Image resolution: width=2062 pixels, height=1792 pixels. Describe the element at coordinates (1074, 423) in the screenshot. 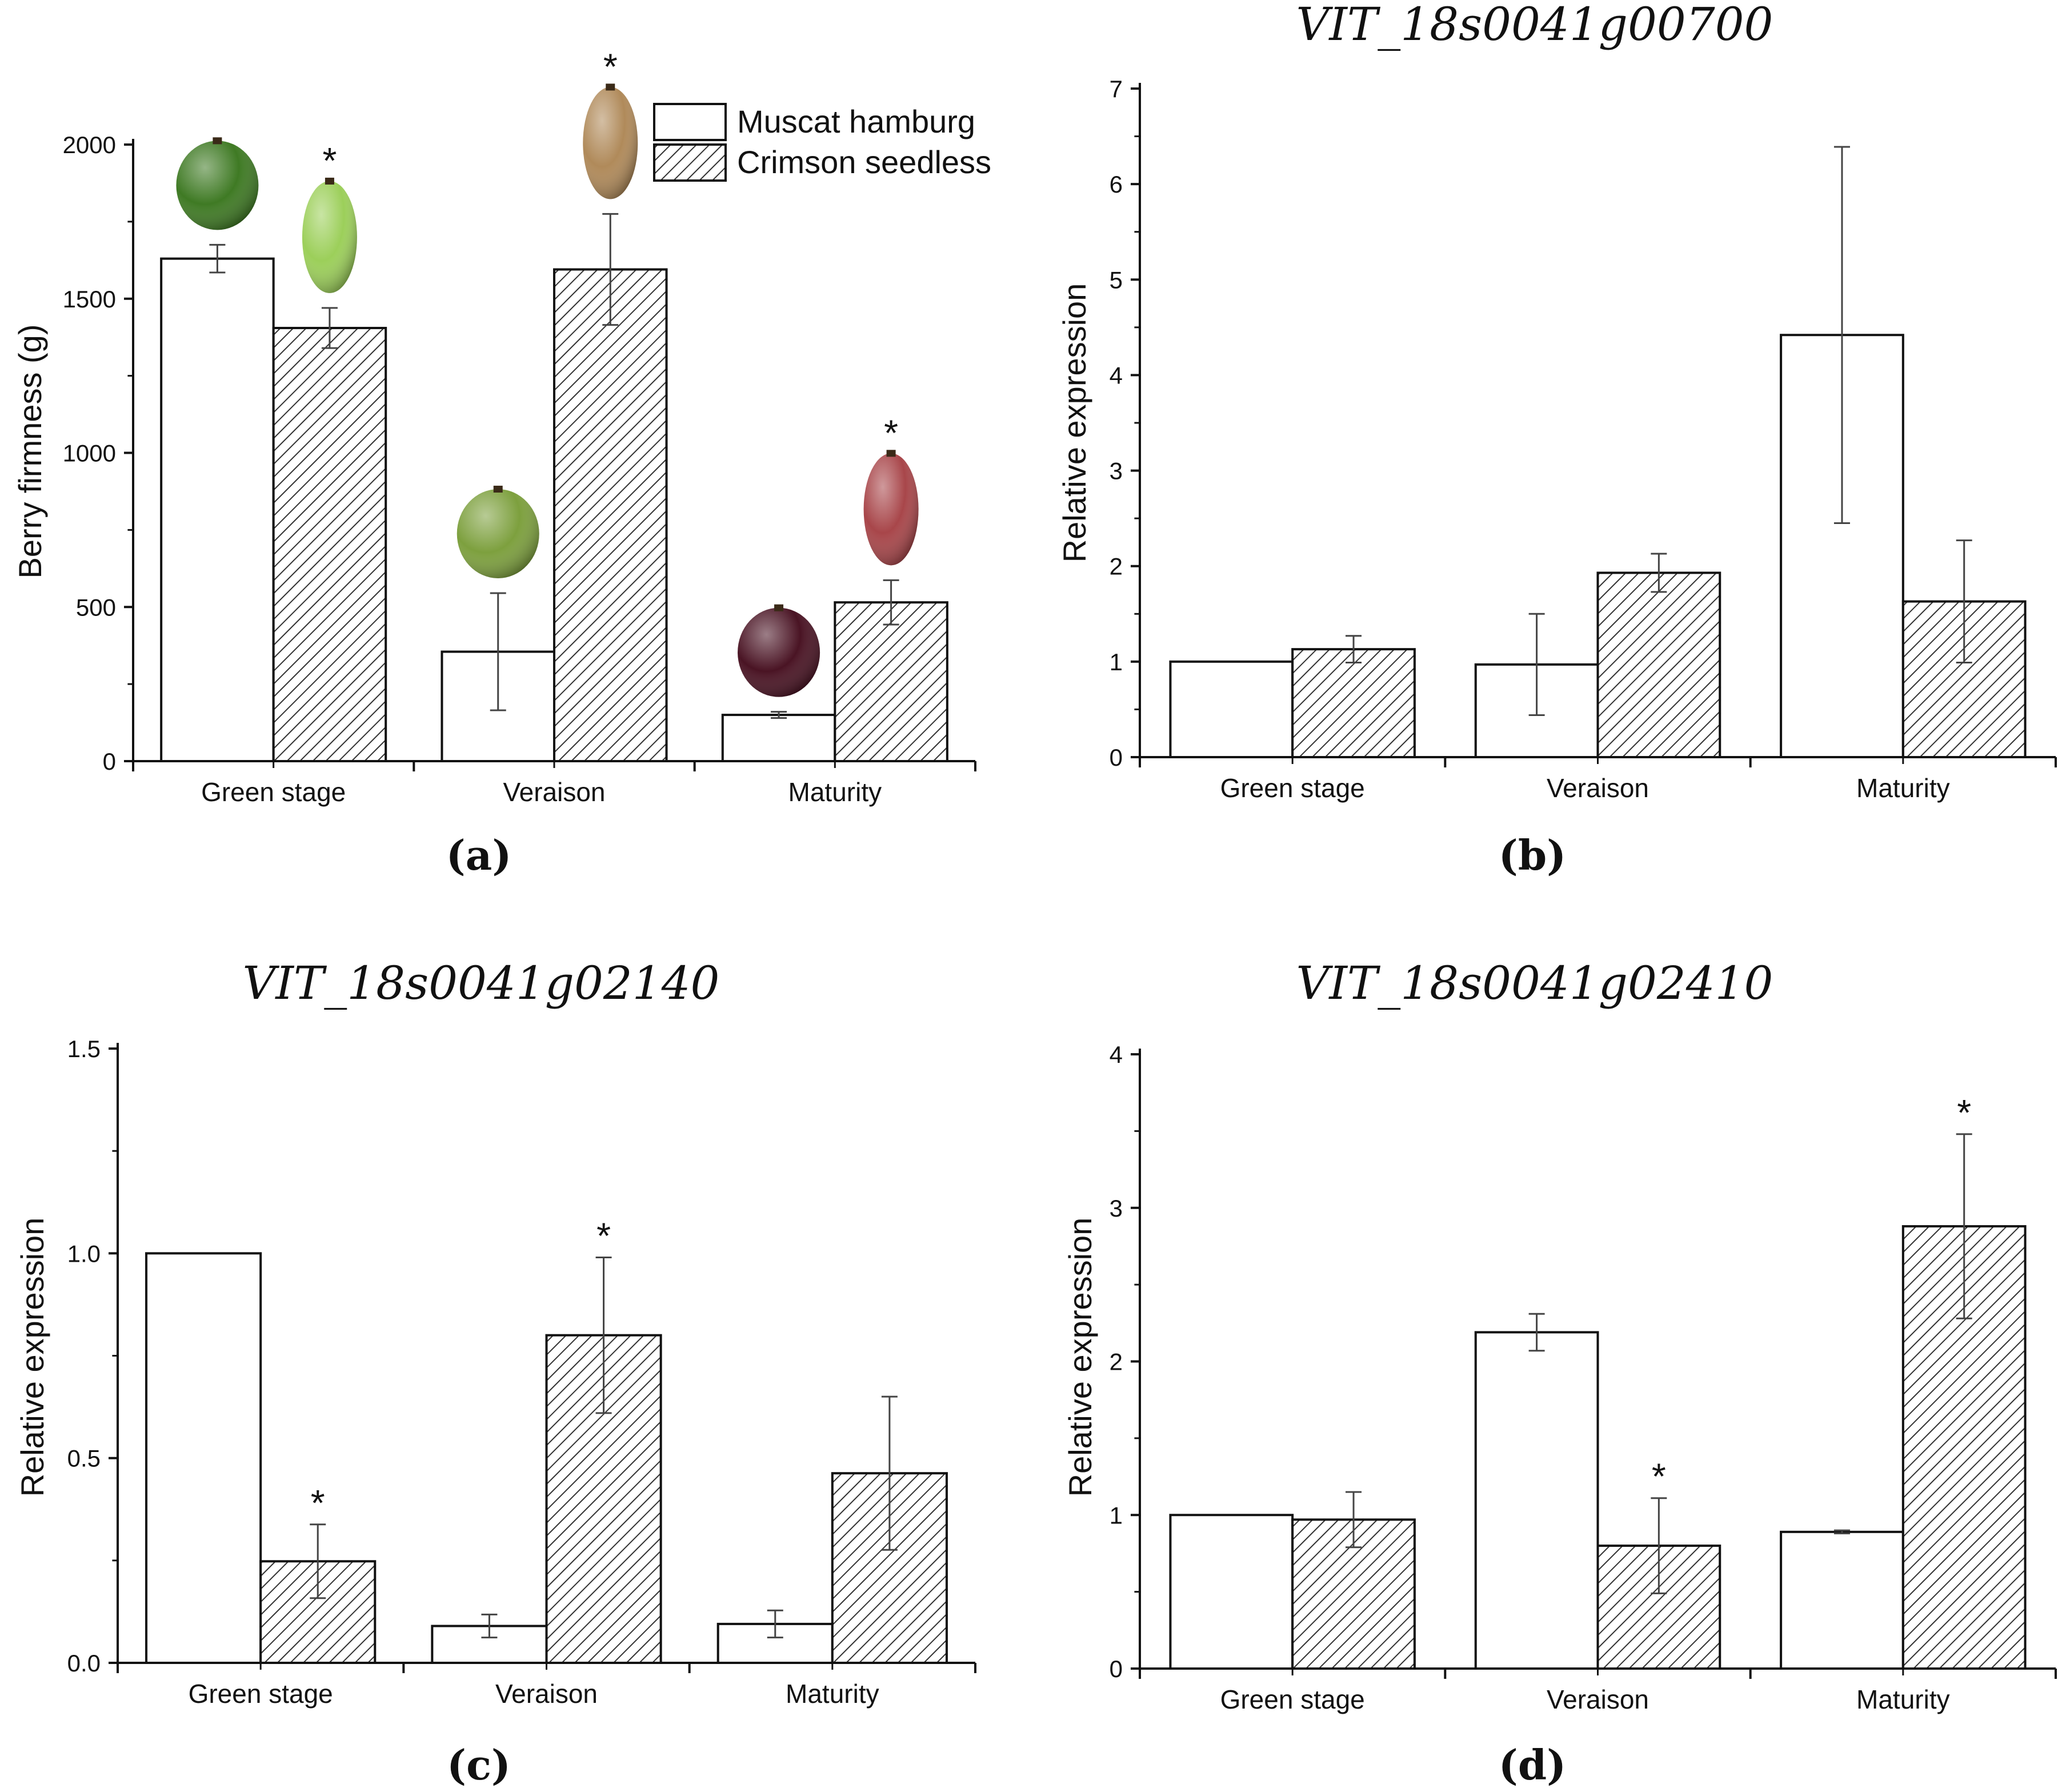

I see `panel-b-ylabel: Relative expression` at that location.